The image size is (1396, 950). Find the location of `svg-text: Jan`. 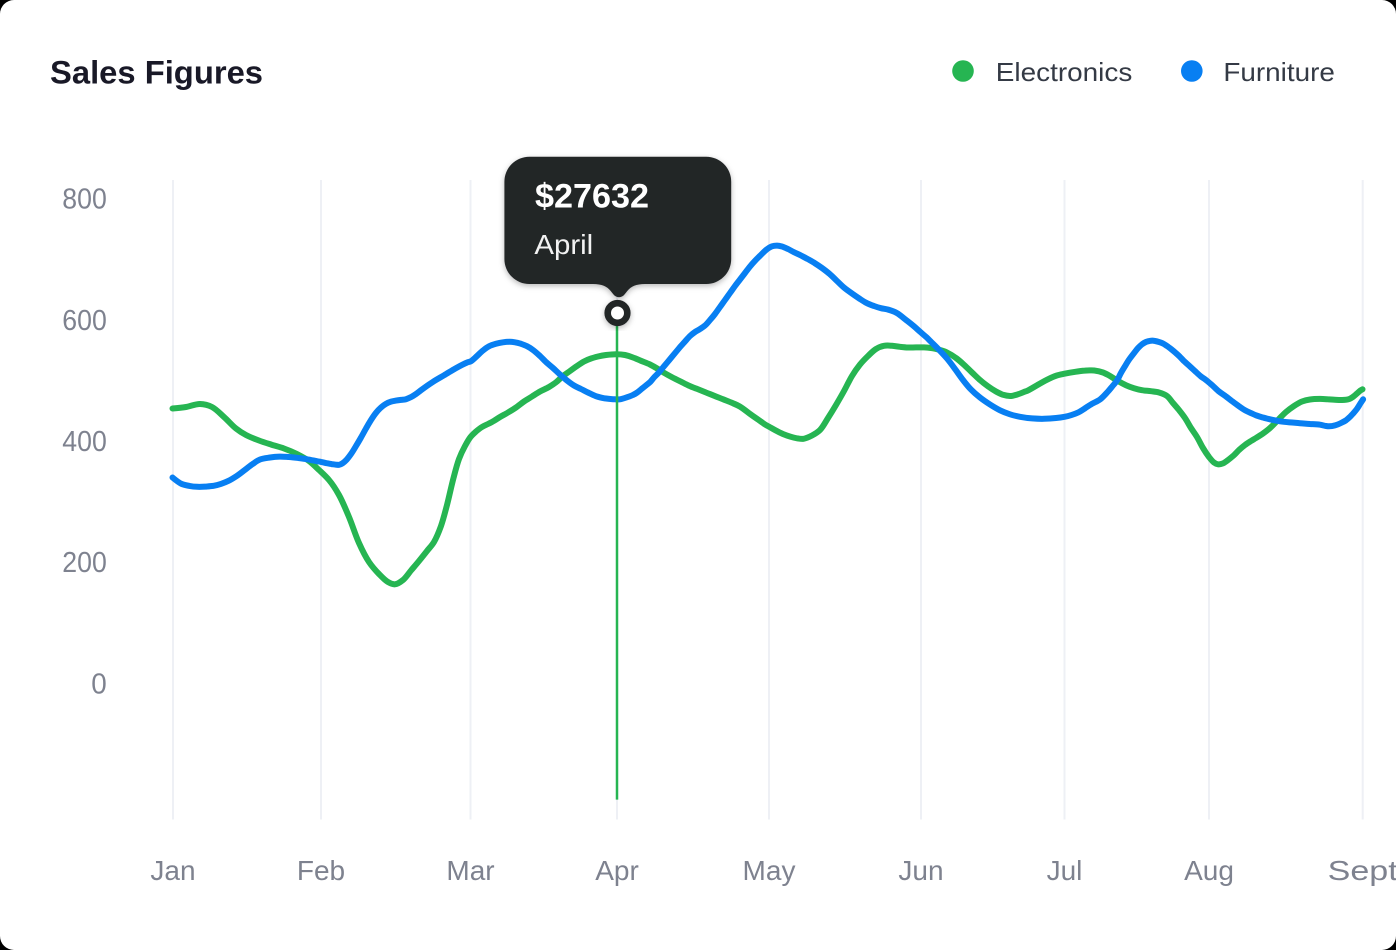

svg-text: Jan is located at coordinates (172, 870).